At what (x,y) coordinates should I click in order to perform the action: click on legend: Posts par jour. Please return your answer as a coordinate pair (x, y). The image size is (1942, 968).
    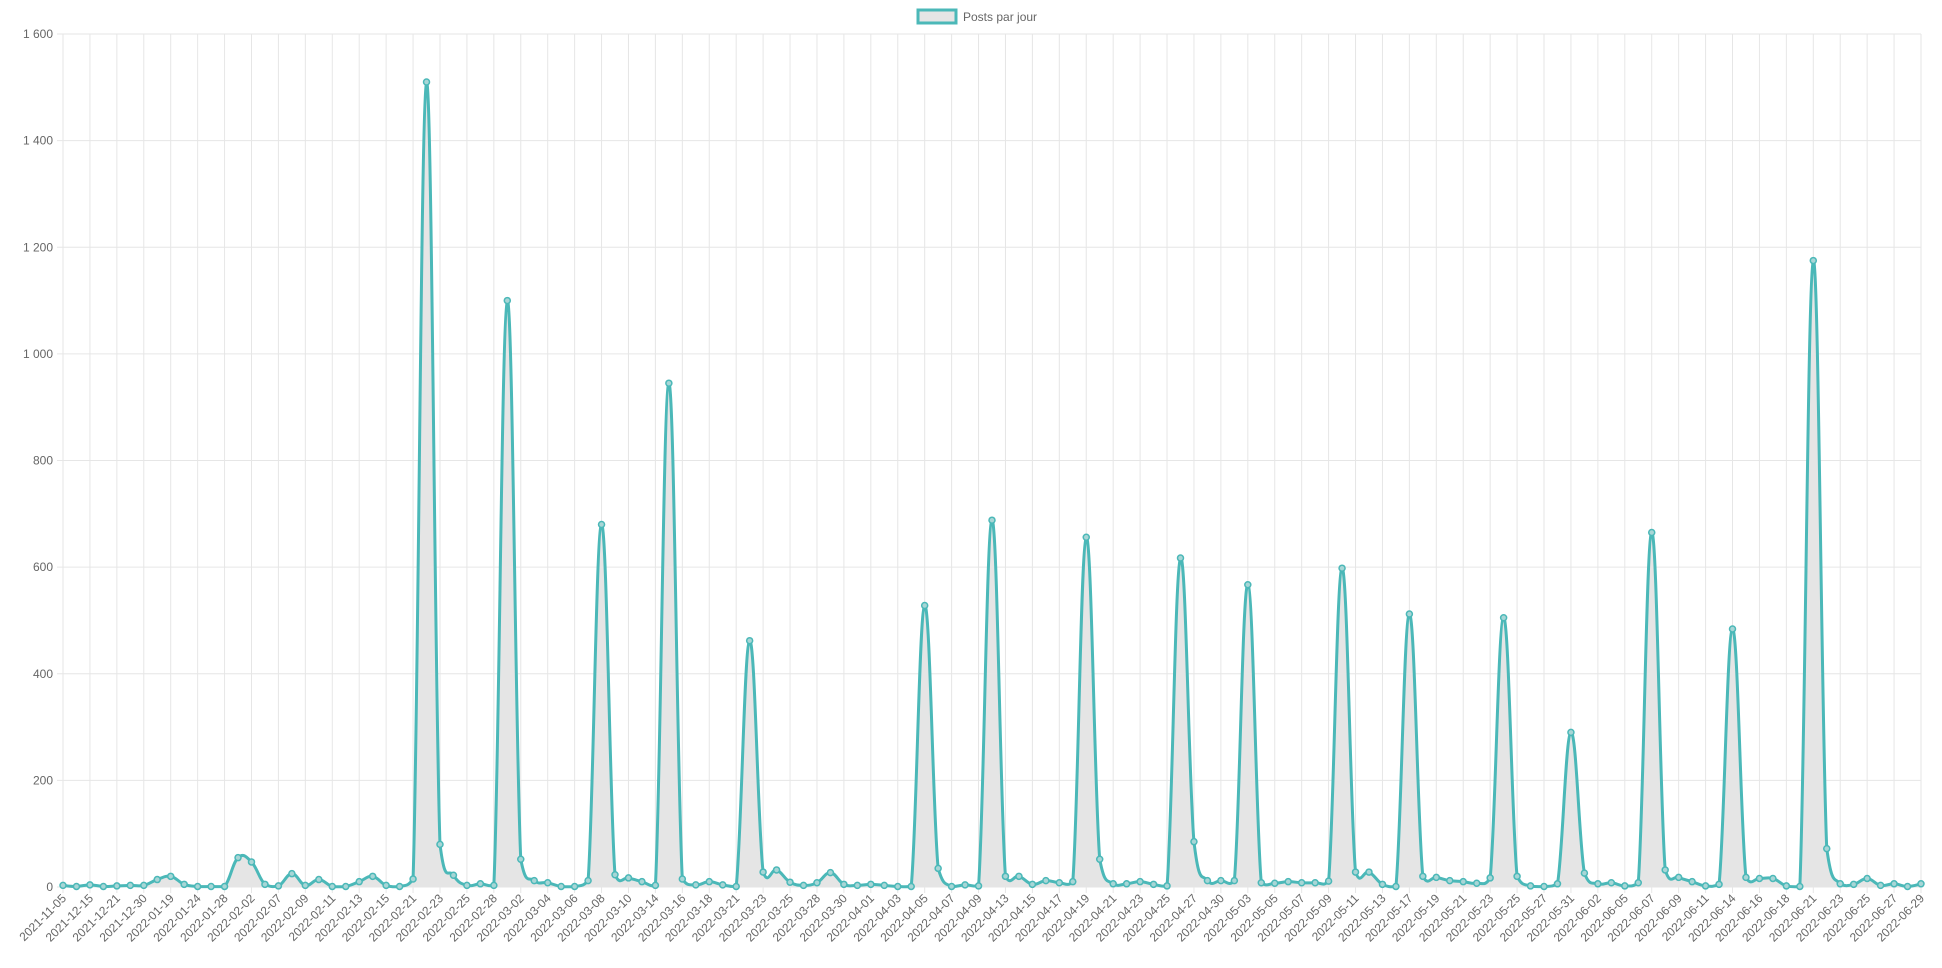
    Looking at the image, I should click on (976, 16).